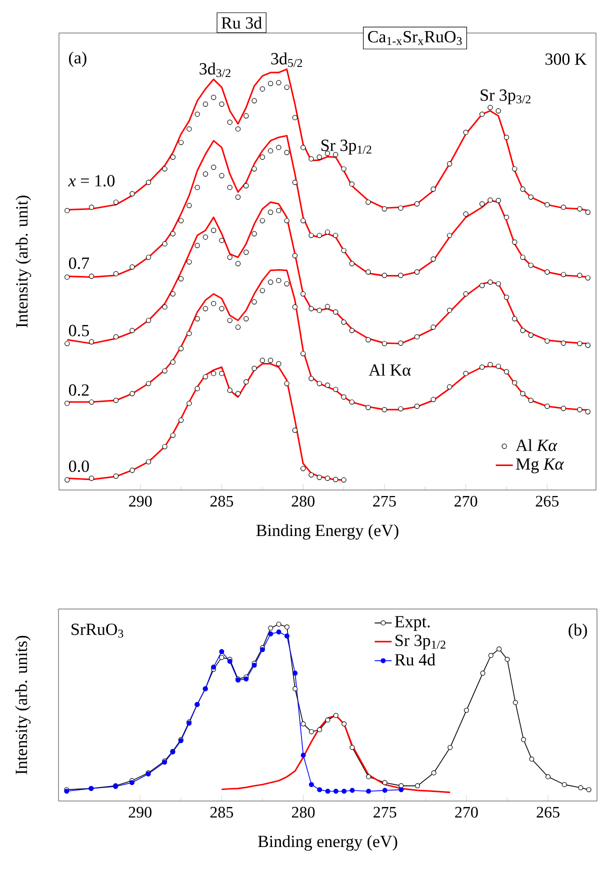 This screenshot has width=611, height=876. I want to click on annotation: 3d$_{5/2}$, so click(286, 59).